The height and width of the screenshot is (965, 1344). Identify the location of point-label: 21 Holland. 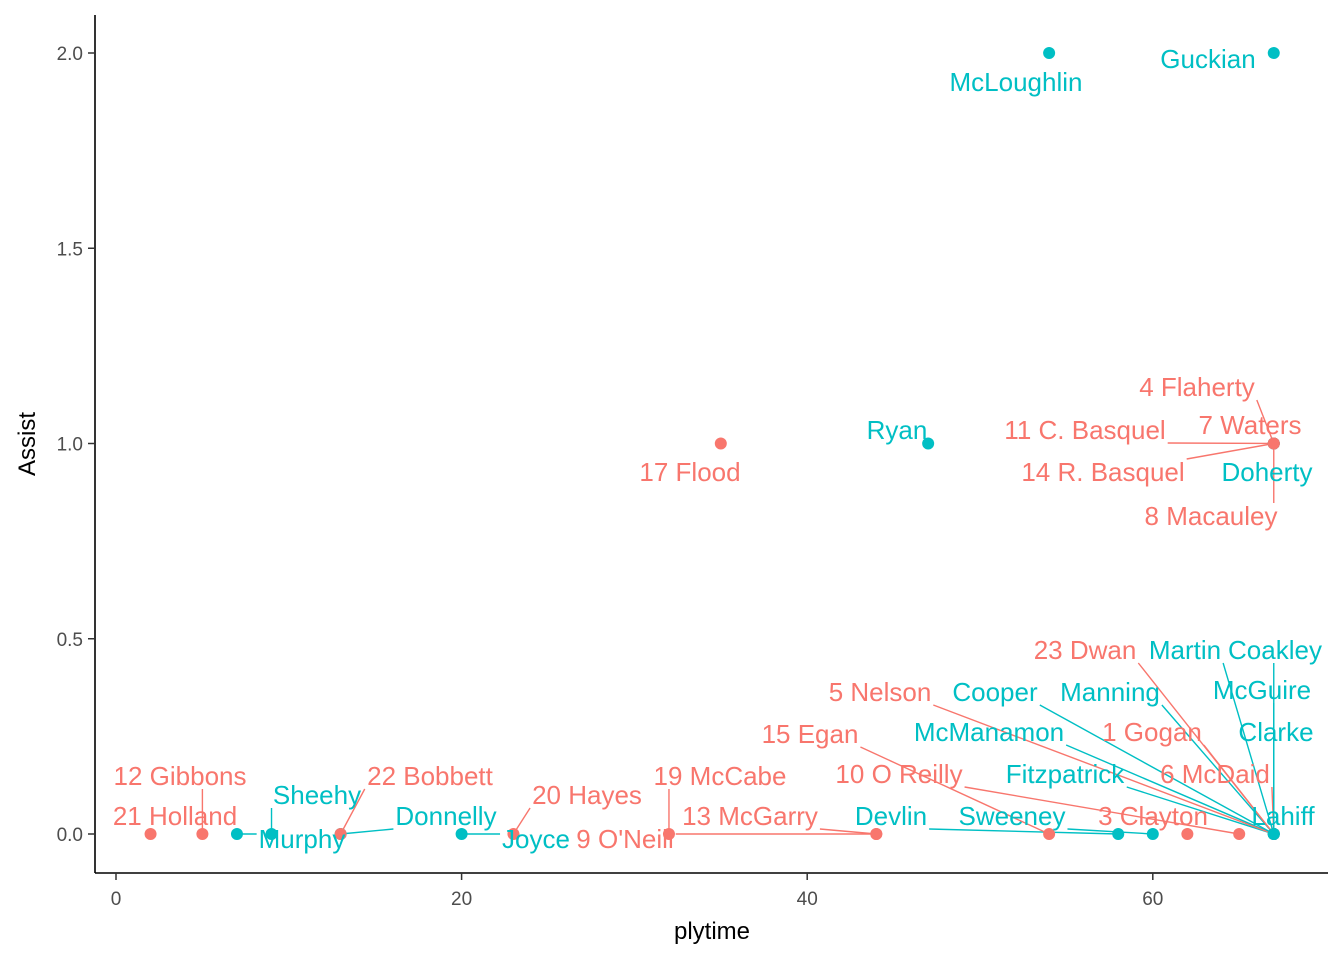
(175, 816).